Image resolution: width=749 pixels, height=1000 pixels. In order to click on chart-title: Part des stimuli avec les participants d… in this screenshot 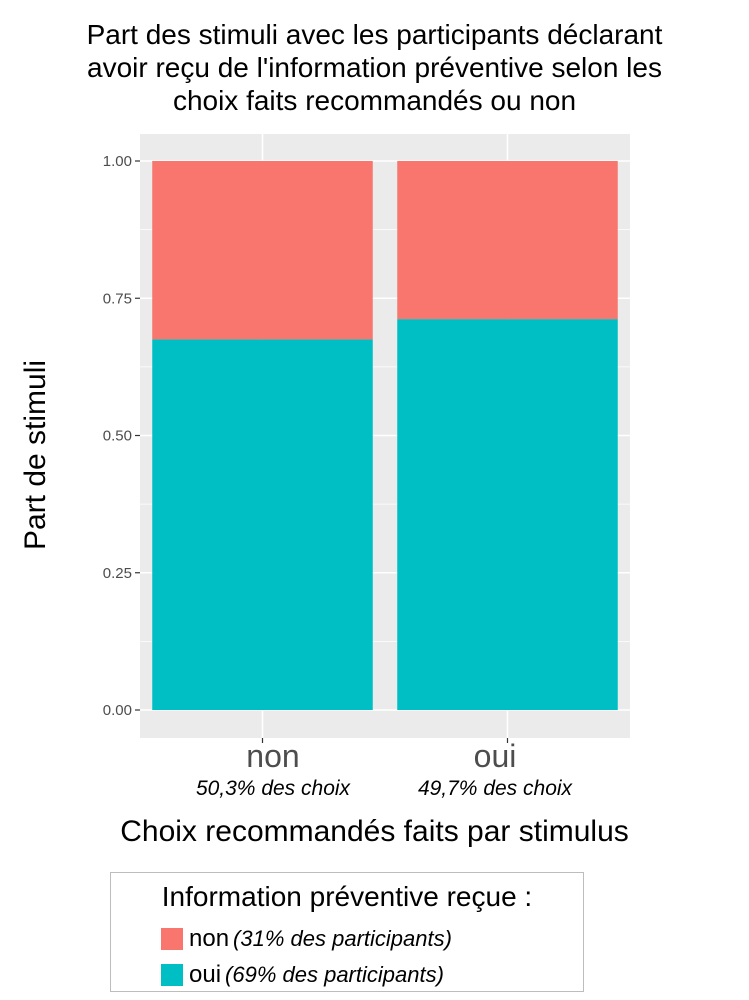, I will do `click(374, 67)`.